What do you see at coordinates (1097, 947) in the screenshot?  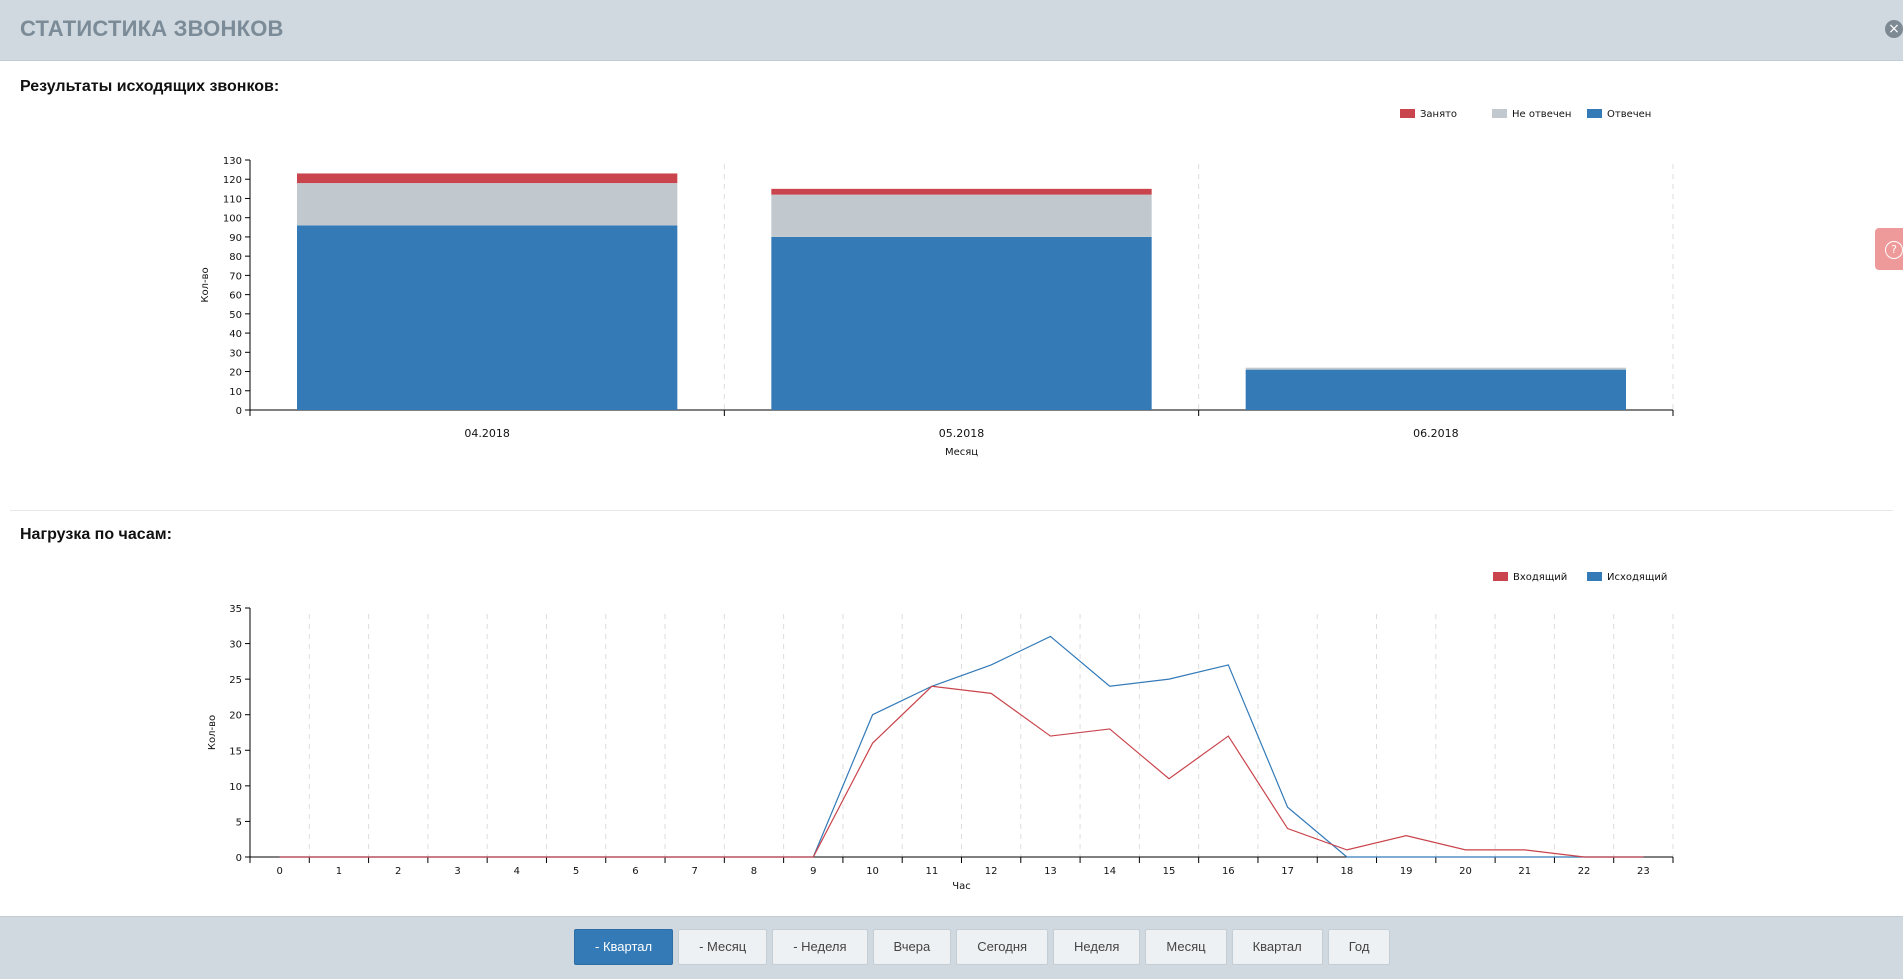 I see `period-button-неделя: Неделя` at bounding box center [1097, 947].